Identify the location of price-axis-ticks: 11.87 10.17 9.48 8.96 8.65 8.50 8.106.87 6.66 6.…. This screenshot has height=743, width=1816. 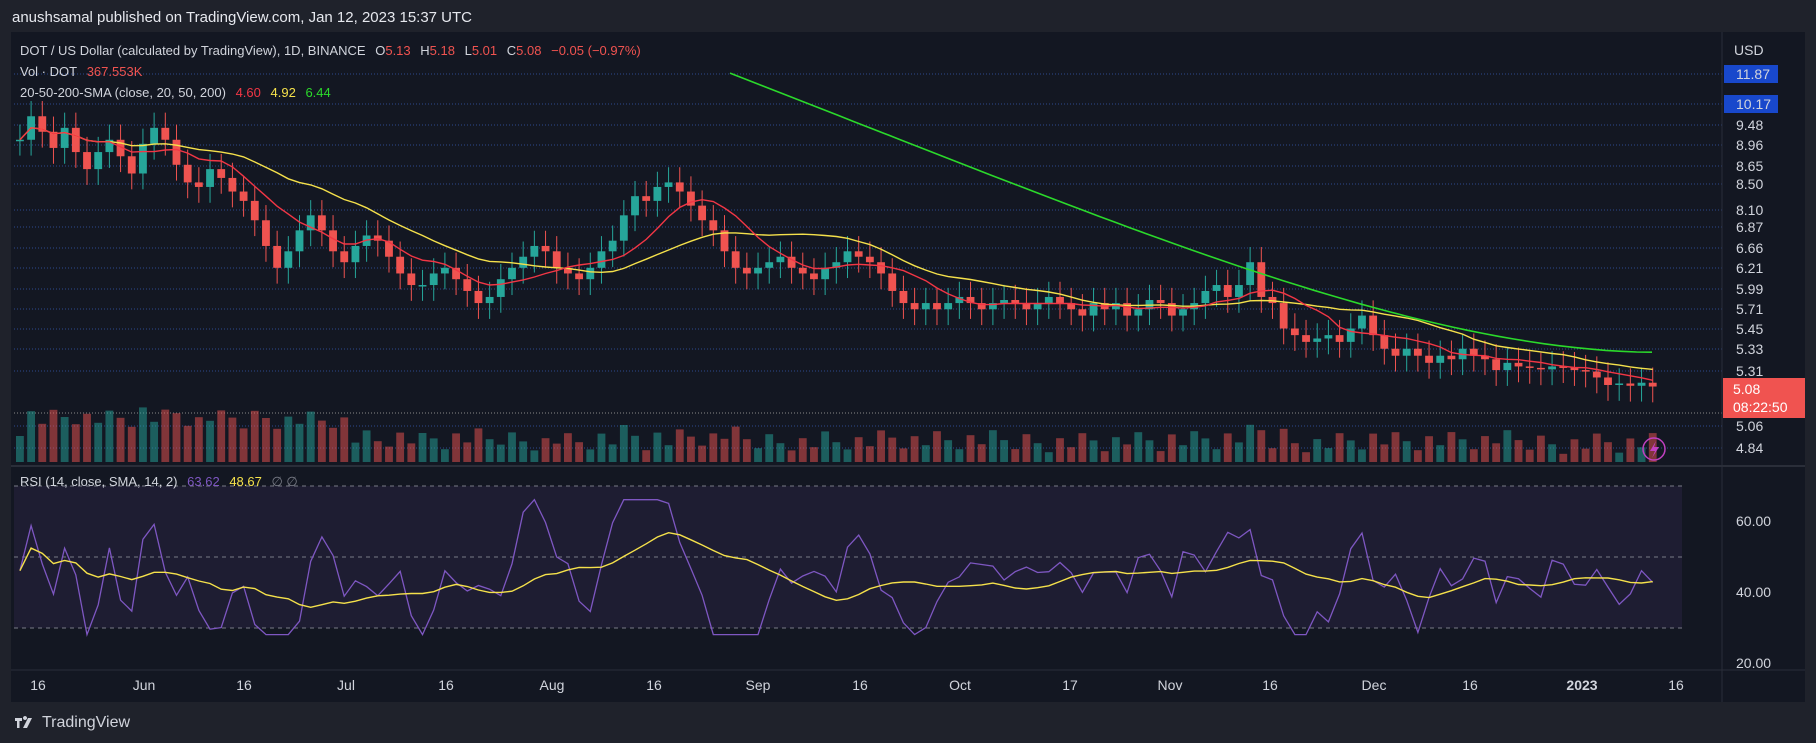
(1751, 260).